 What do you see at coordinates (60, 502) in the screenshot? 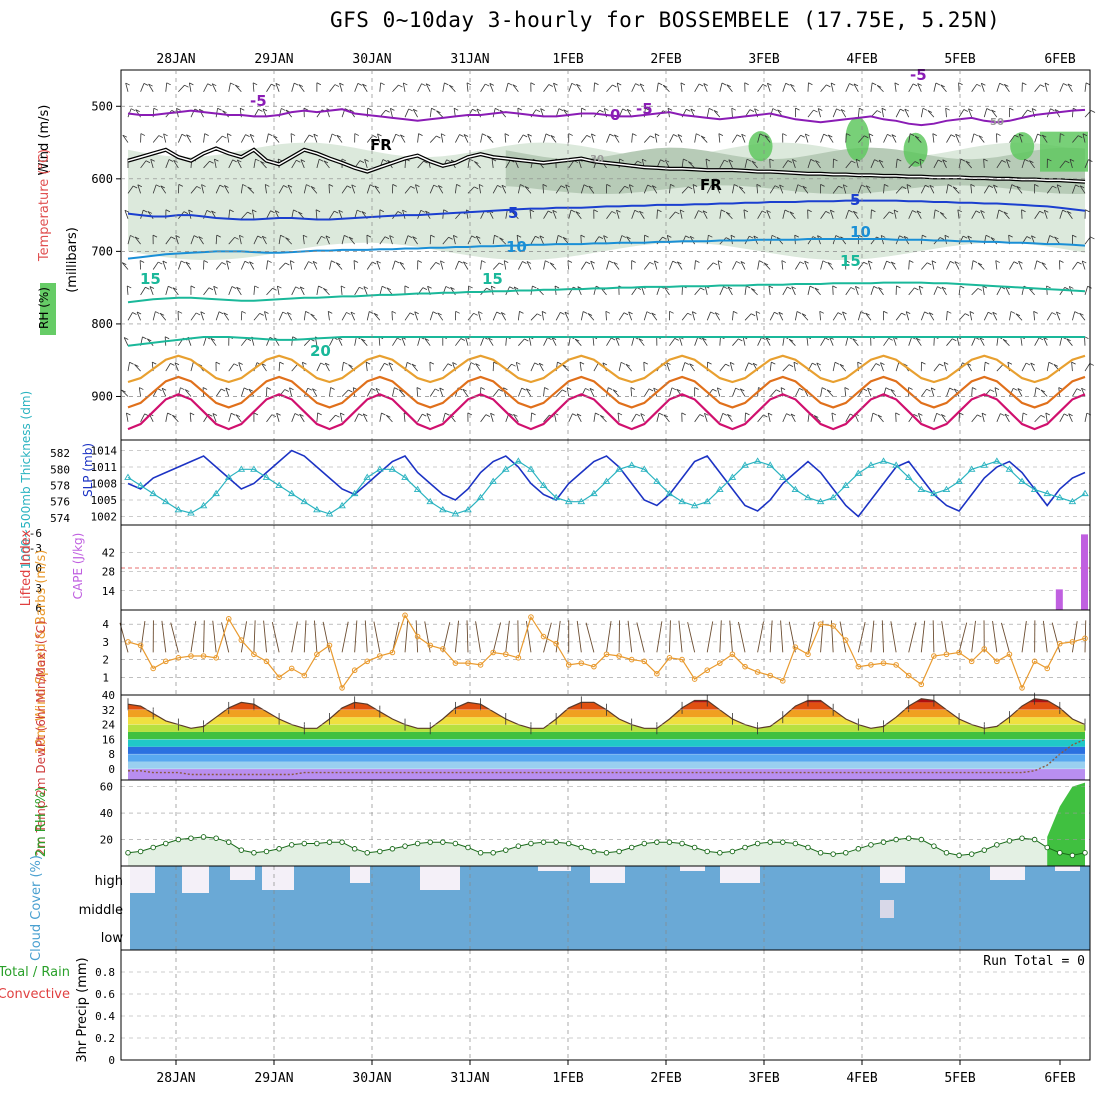
I see `thickness-tick-label: 576` at bounding box center [60, 502].